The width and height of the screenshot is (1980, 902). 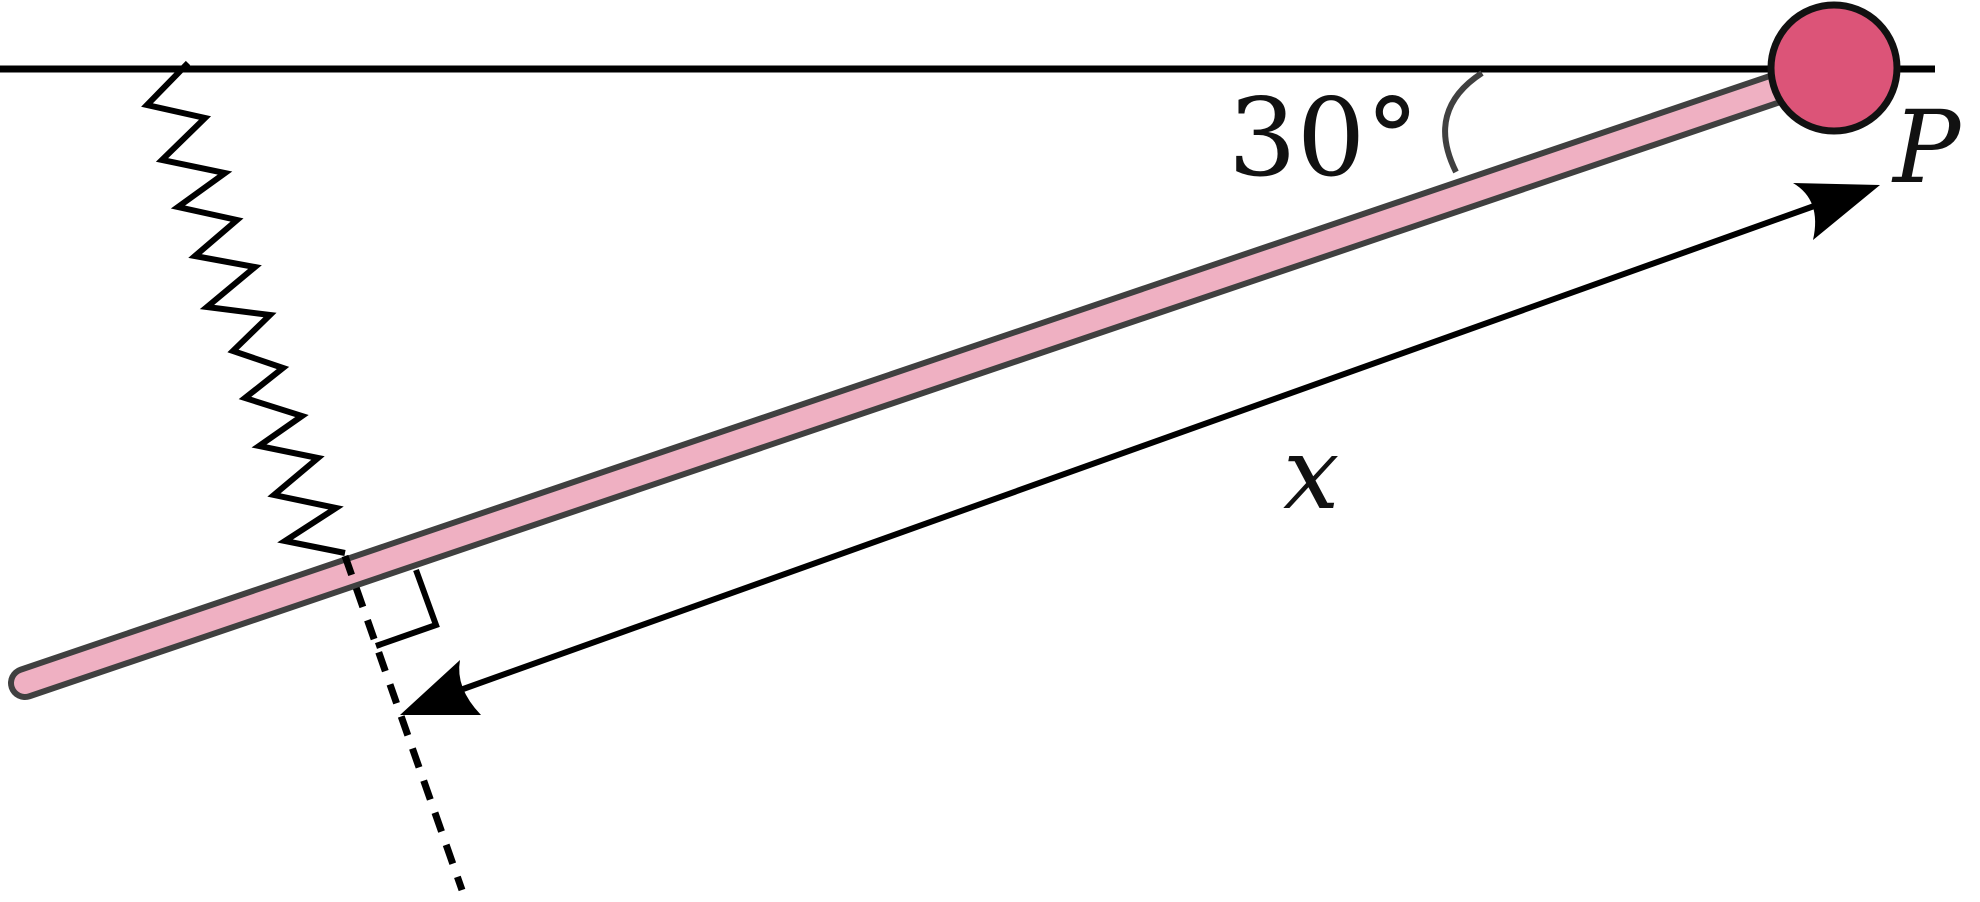 I want to click on perpendicular-dashed-line, so click(x=403, y=723).